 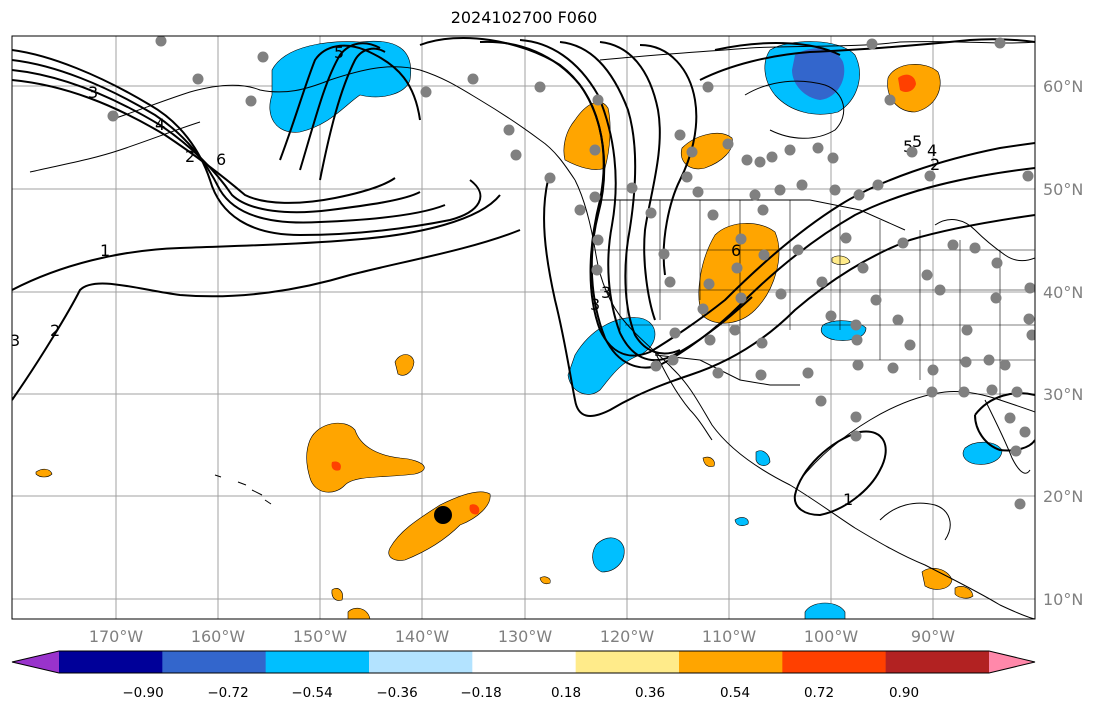 I want to click on colorbar, so click(x=523, y=662).